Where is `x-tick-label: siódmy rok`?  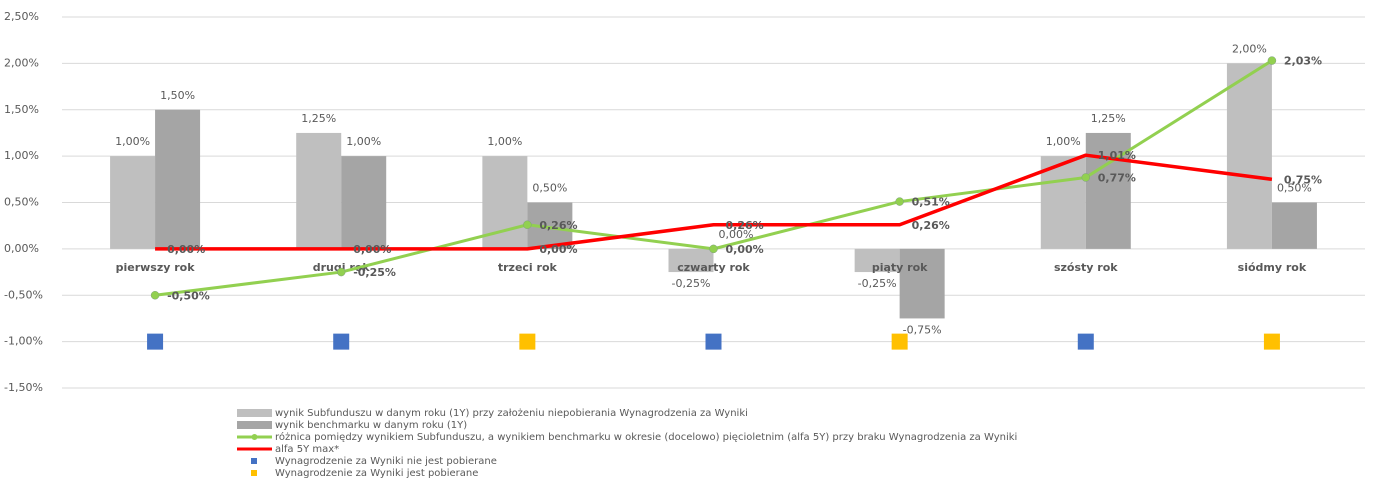
x-tick-label: siódmy rok is located at coordinates (1272, 267).